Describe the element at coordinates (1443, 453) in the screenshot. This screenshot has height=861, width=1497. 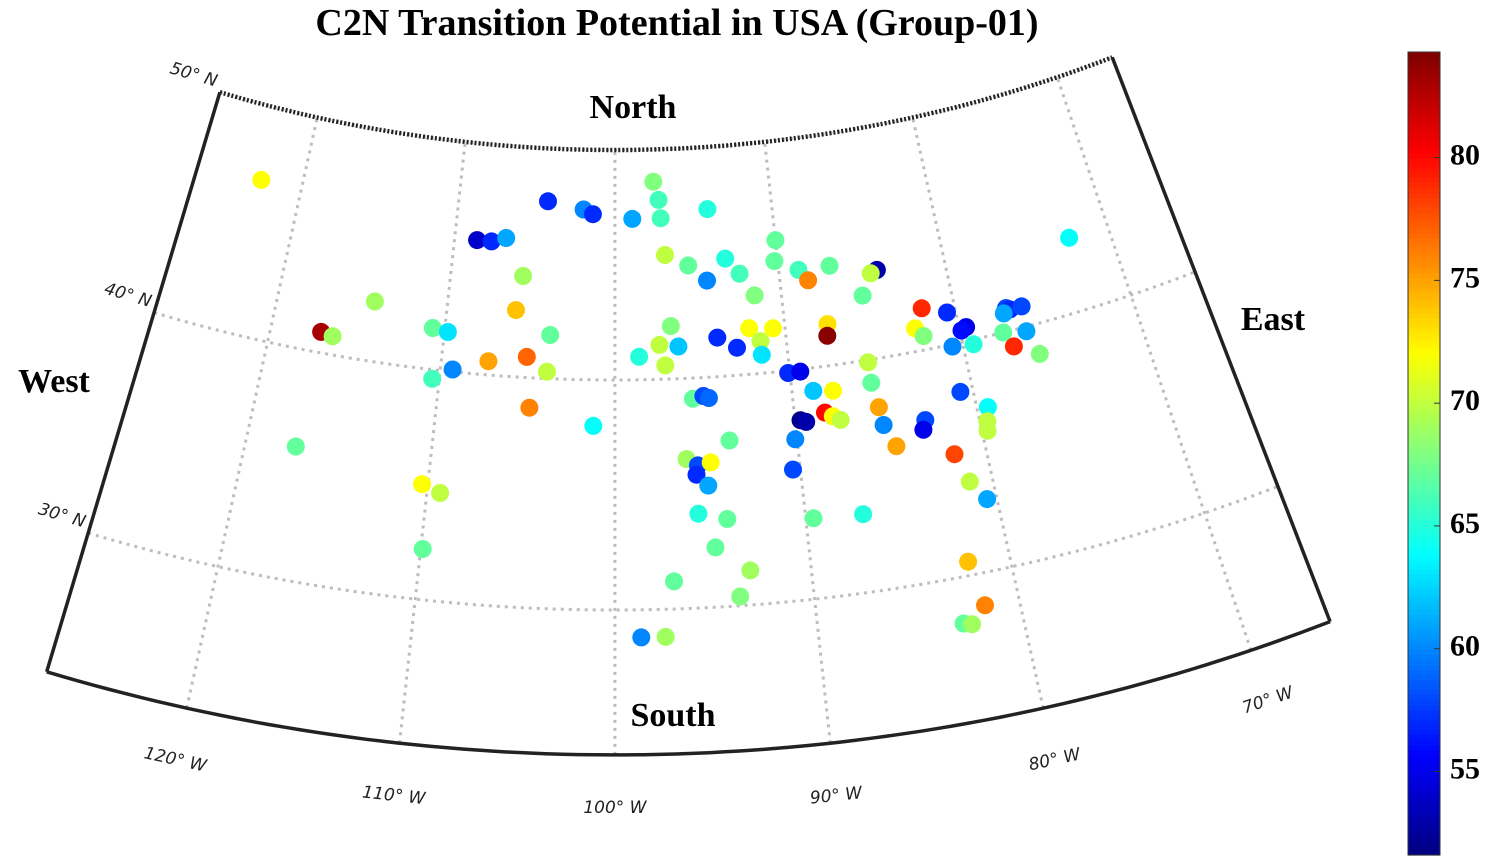
I see `colorbar: 55 60 65 70 75 80` at that location.